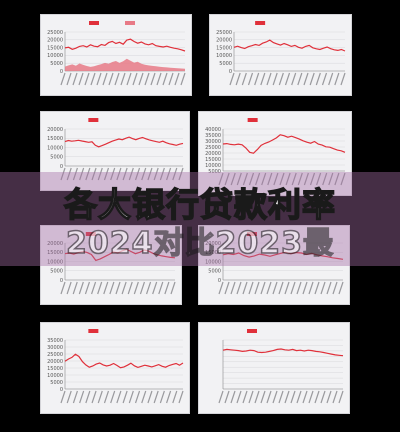 This screenshot has width=400, height=432. I want to click on chart-panel, so click(274, 368).